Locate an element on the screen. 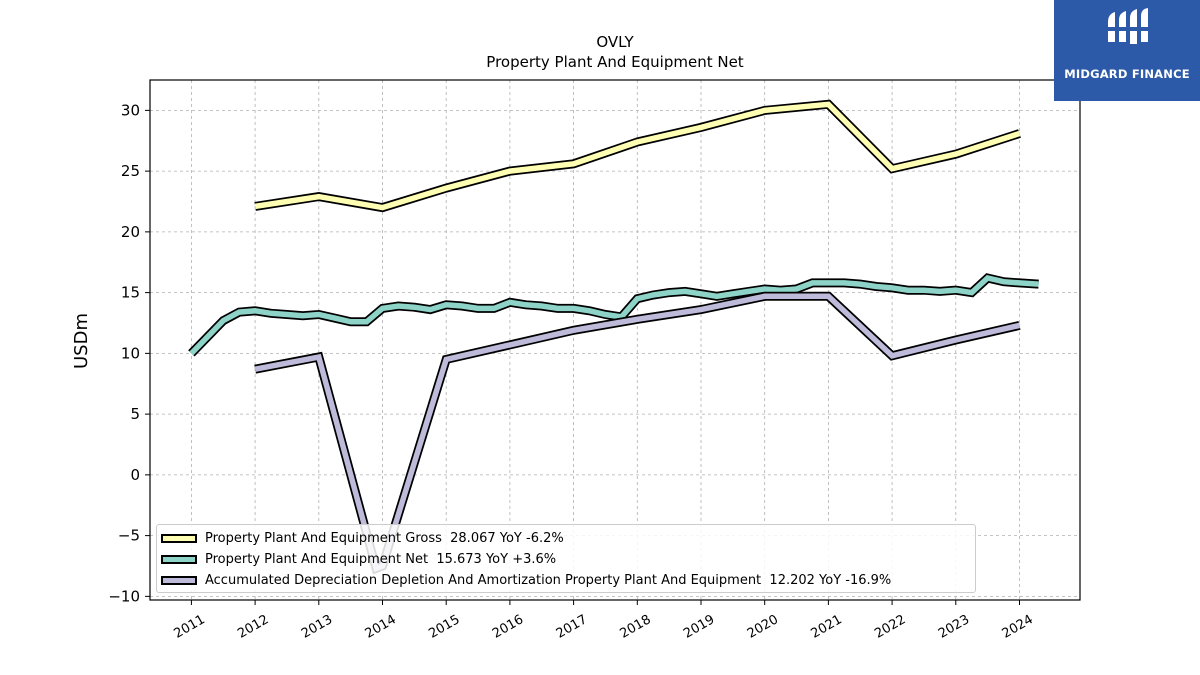 The height and width of the screenshot is (675, 1200). y-tick-label: 0 is located at coordinates (135, 475).